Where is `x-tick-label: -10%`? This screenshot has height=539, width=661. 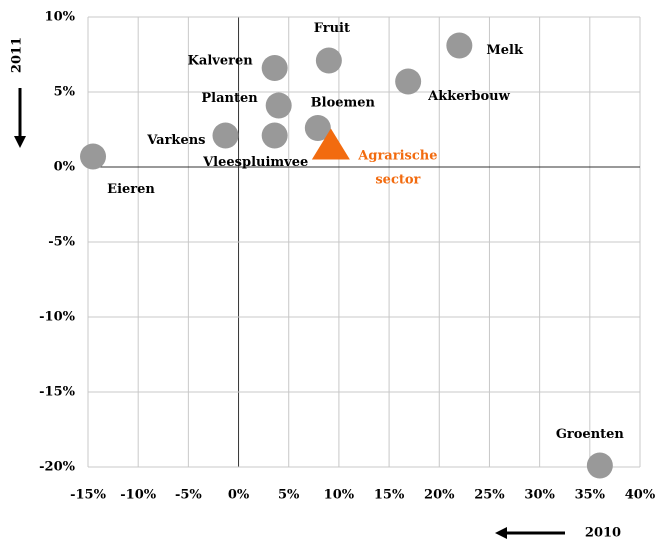 x-tick-label: -10% is located at coordinates (138, 495).